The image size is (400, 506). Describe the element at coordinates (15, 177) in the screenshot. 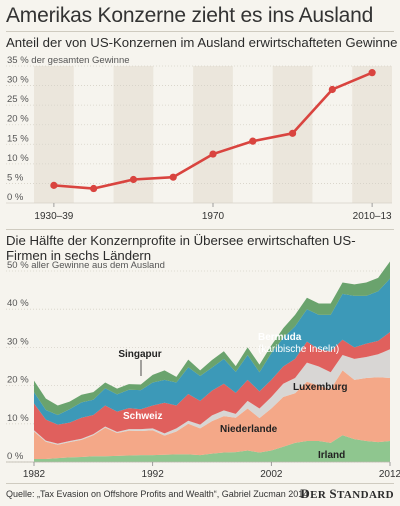

I see `y-tick-label: 5 %` at that location.